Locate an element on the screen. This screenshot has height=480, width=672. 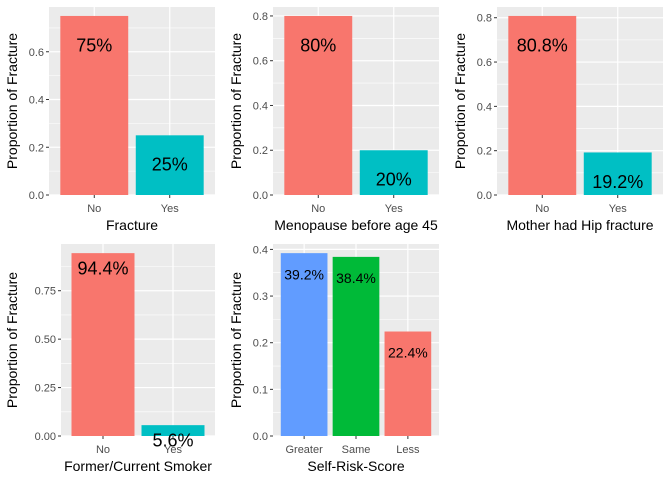
y-tick-label: 0.50 is located at coordinates (45, 340).